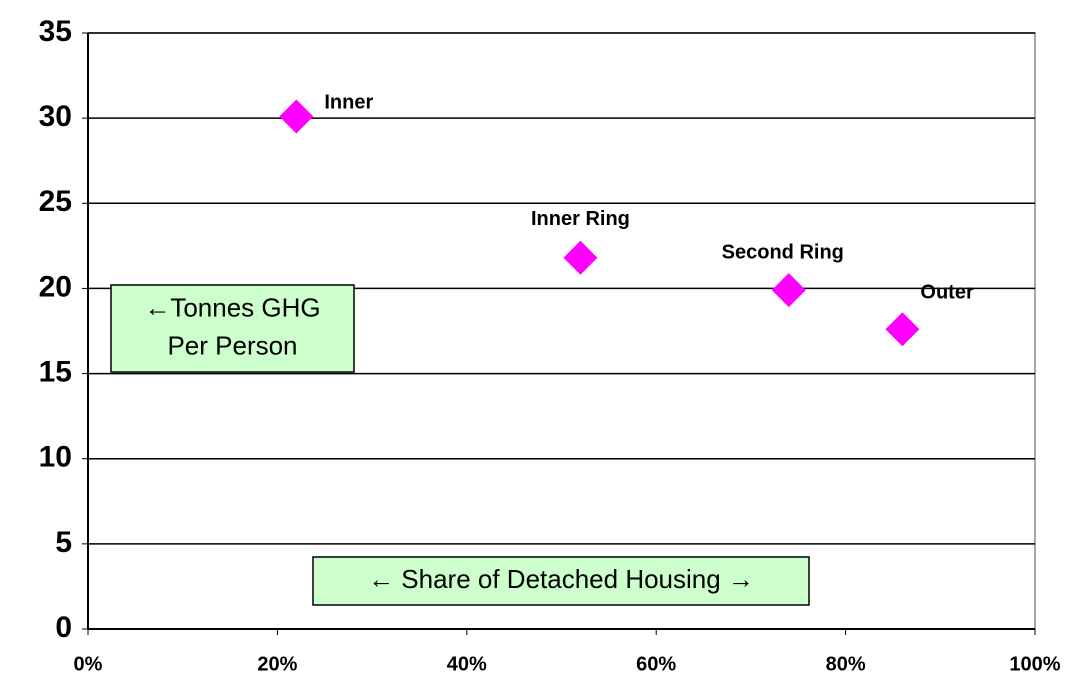 This screenshot has width=1076, height=684. I want to click on y-tick-label: 15, so click(55, 371).